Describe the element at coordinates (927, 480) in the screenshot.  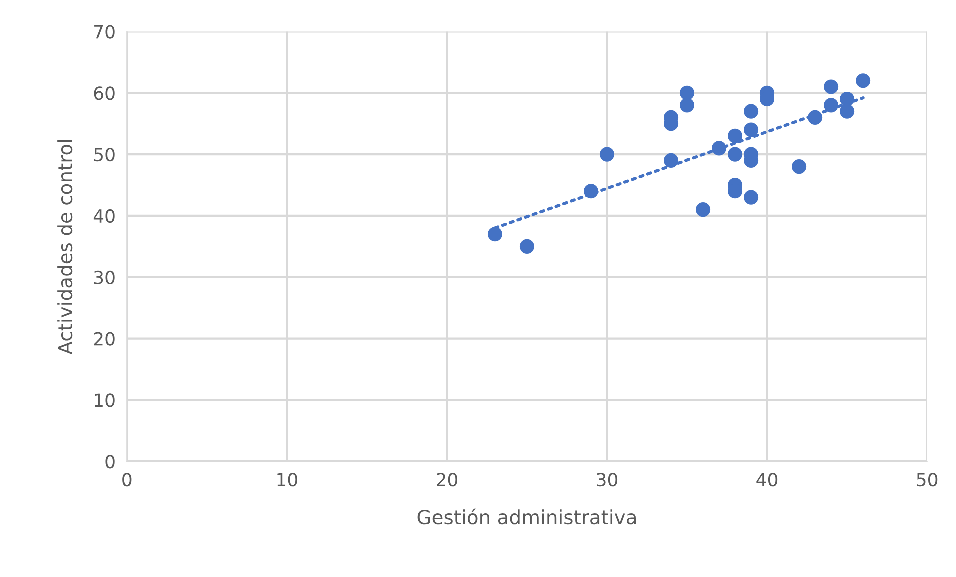
I see `x-tick-label: 50` at that location.